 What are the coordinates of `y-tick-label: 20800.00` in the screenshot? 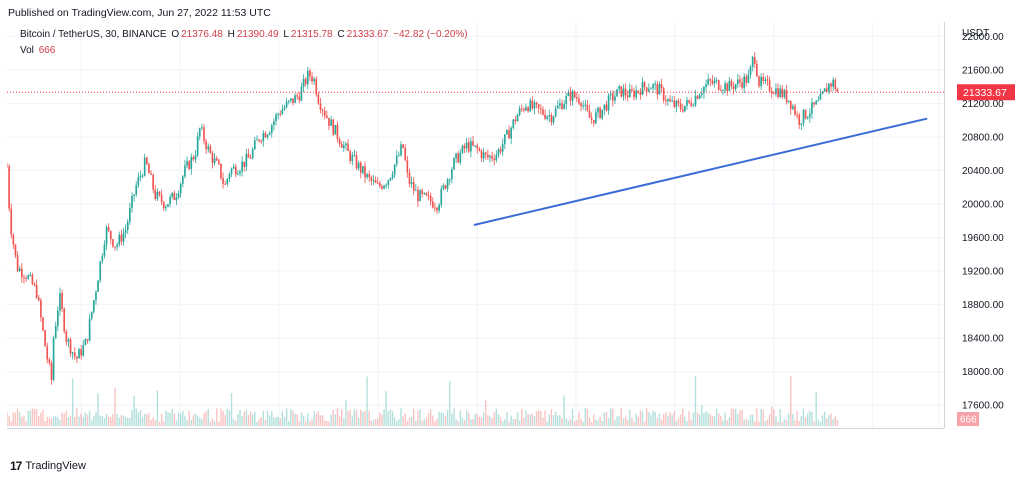 It's located at (983, 137).